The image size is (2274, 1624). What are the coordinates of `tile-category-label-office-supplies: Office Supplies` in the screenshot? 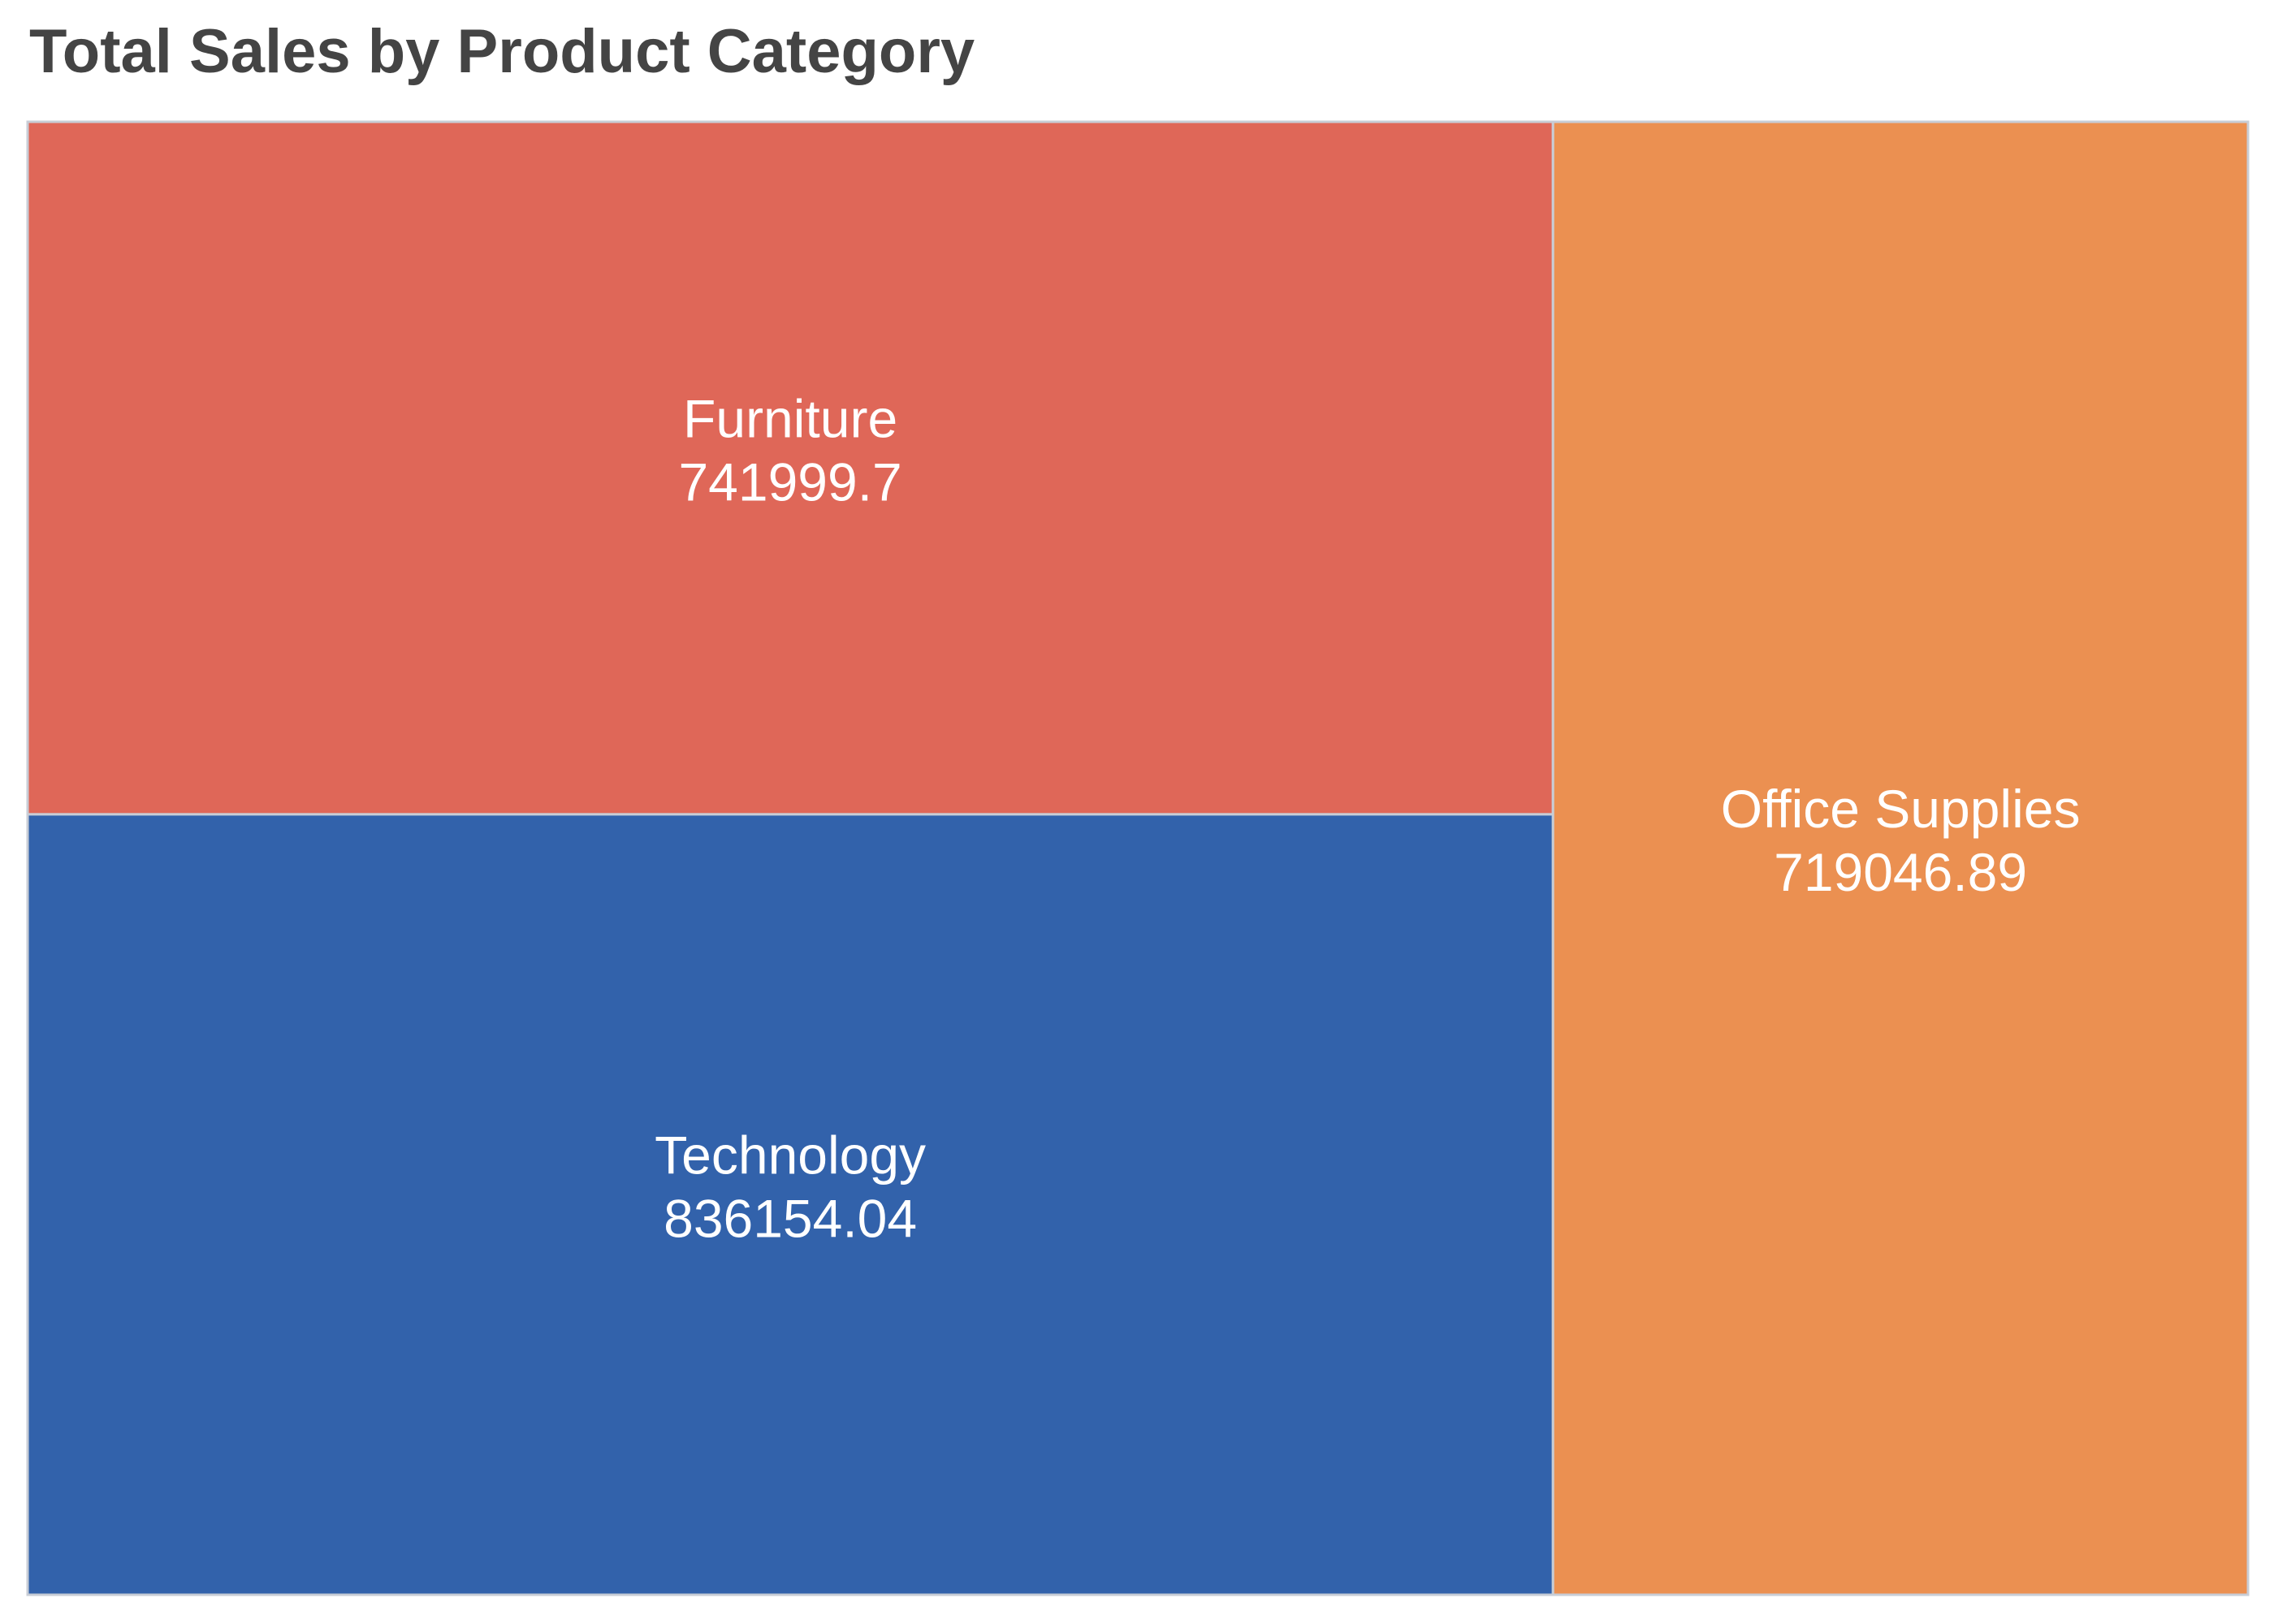 It's located at (1901, 809).